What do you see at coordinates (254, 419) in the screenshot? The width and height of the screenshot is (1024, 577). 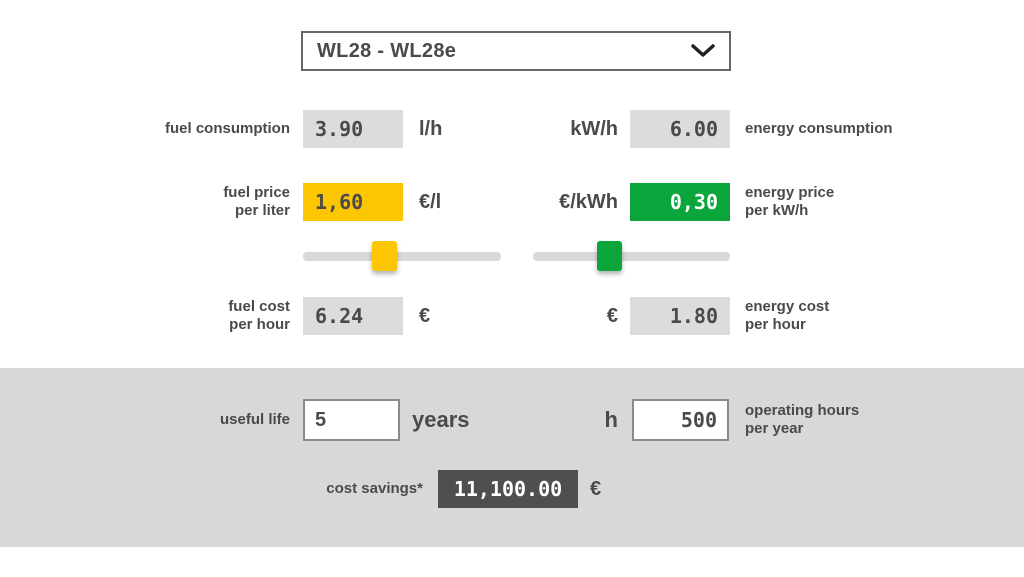 I see `useful-life-label: useful life` at bounding box center [254, 419].